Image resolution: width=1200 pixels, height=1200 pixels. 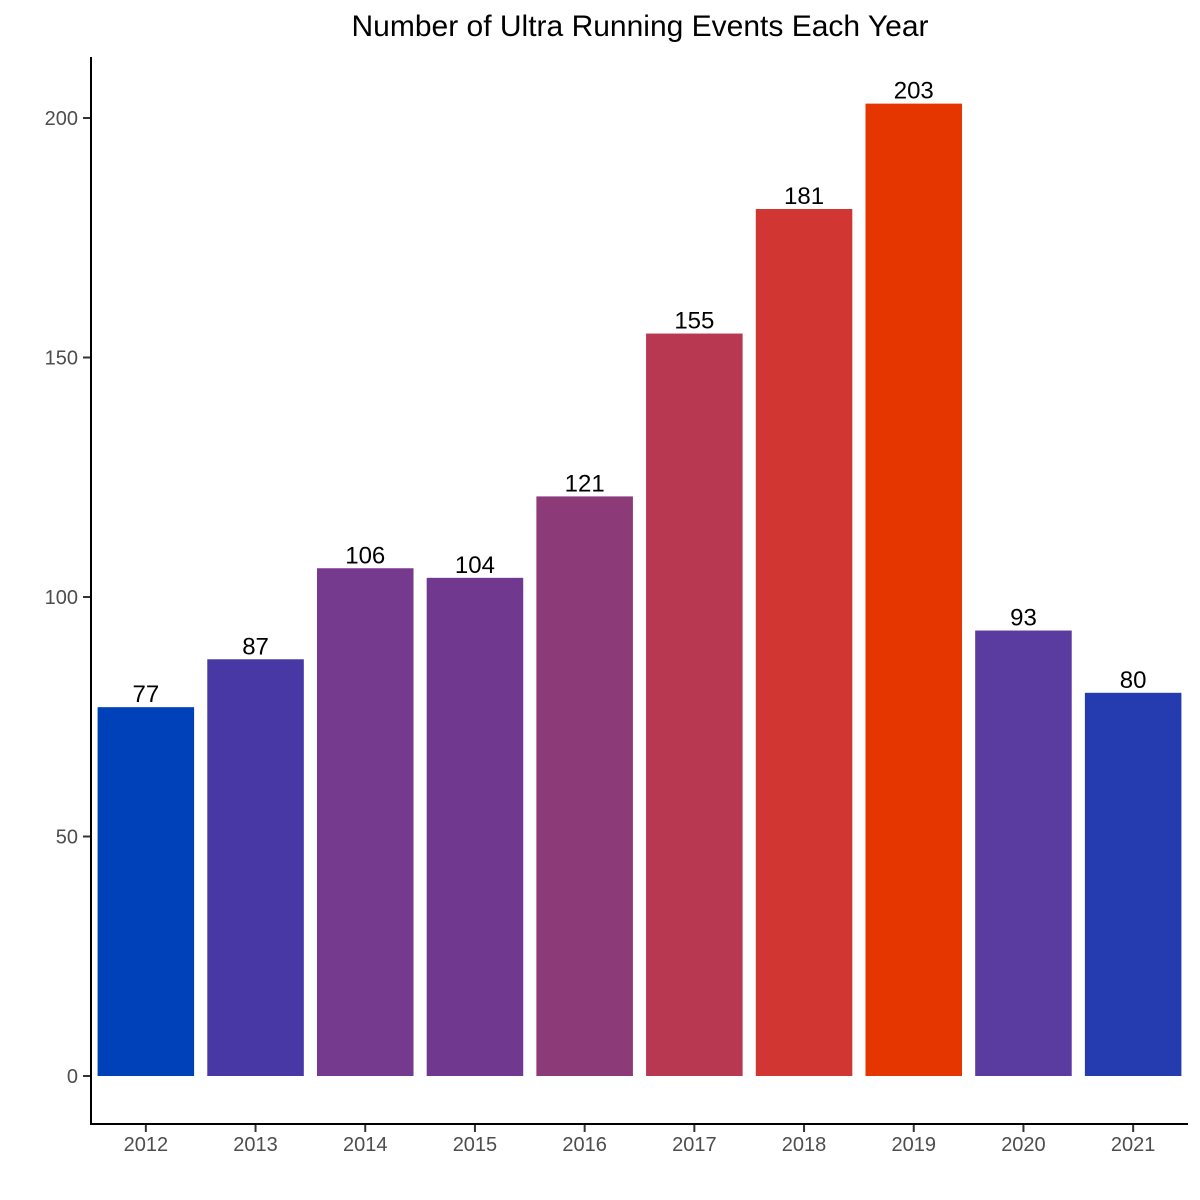 What do you see at coordinates (255, 867) in the screenshot?
I see `bar-2013` at bounding box center [255, 867].